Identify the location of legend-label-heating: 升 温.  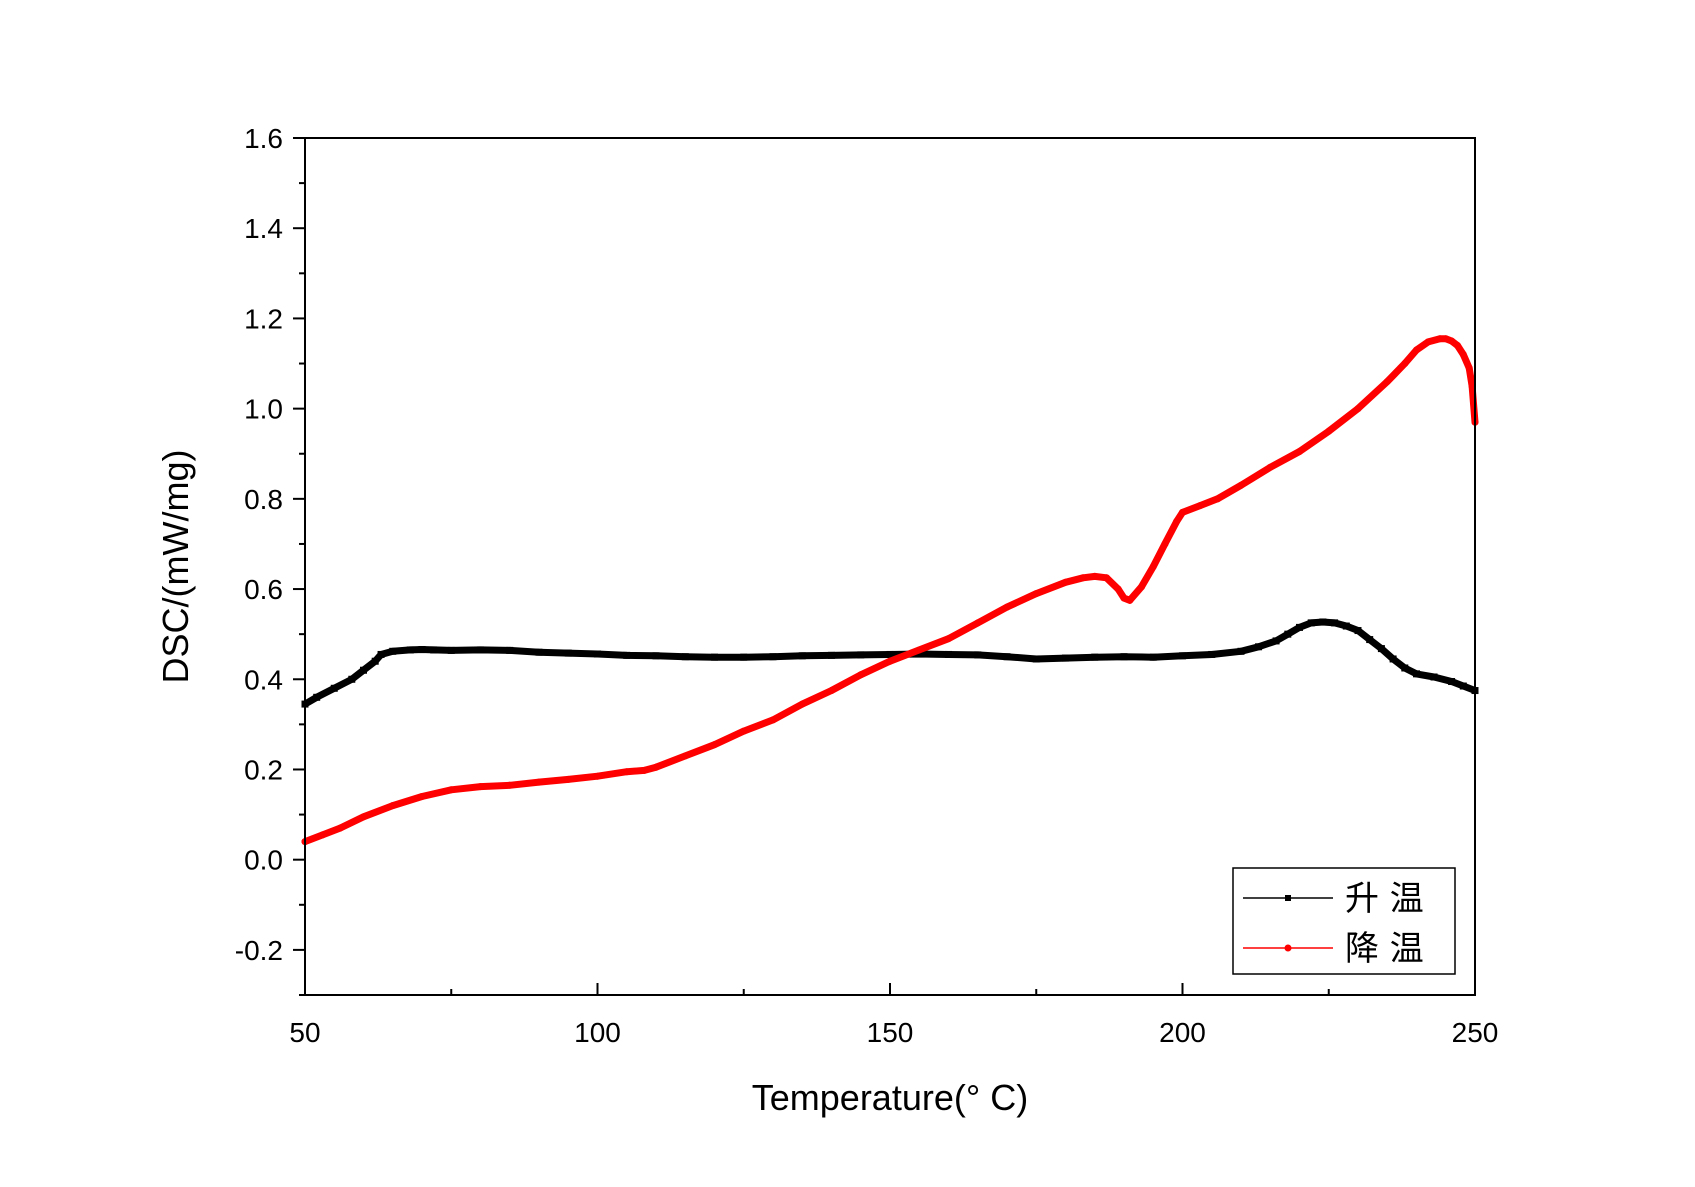
(1384, 899).